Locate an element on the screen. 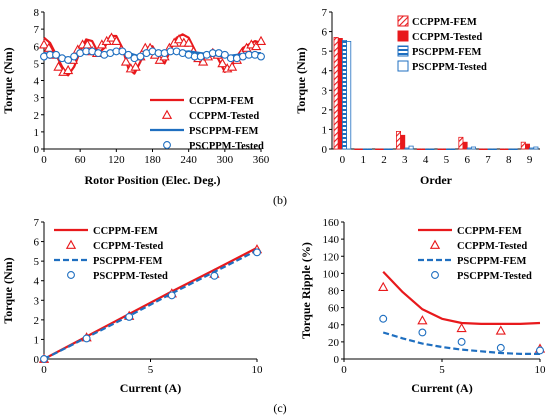 The width and height of the screenshot is (550, 419). y-tick-label: 20 is located at coordinates (334, 343).